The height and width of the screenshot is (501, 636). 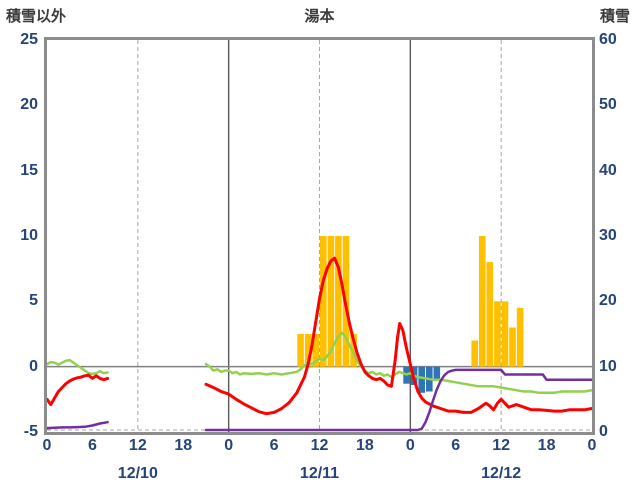 I want to click on right-axis-tick-label: 40, so click(x=608, y=170).